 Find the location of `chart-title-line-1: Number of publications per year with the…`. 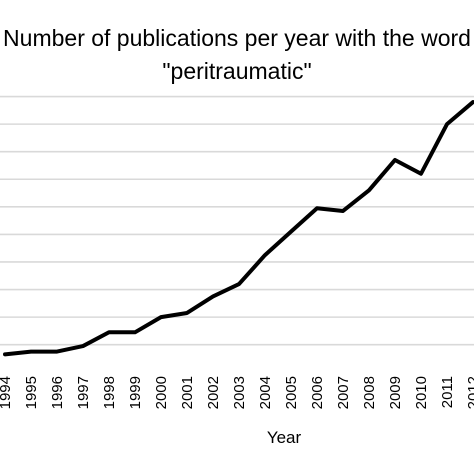

chart-title-line-1: Number of publications per year with the… is located at coordinates (237, 38).